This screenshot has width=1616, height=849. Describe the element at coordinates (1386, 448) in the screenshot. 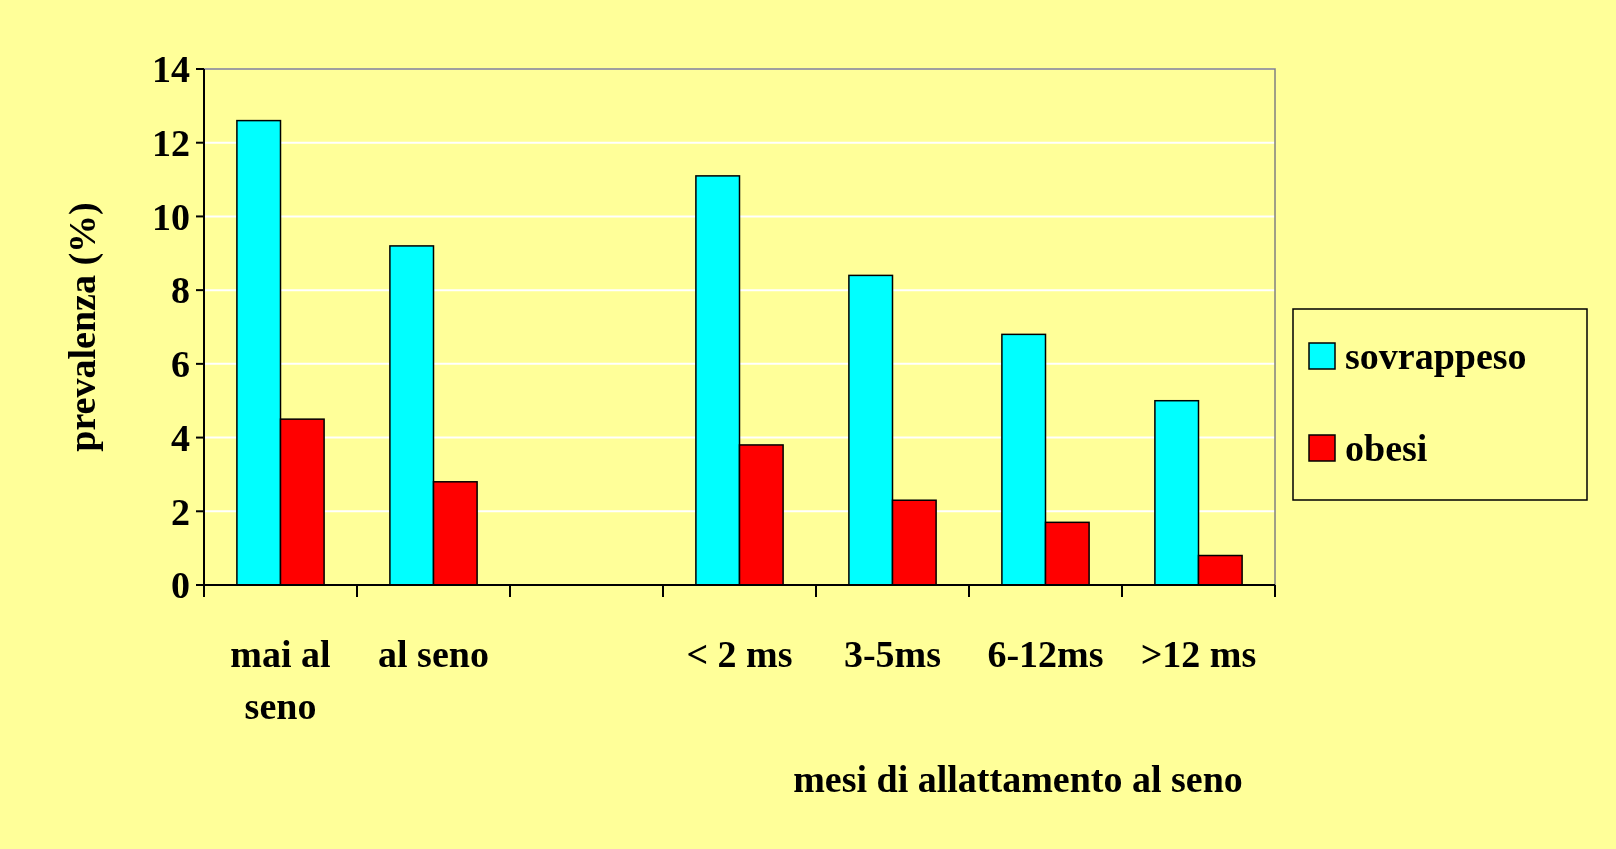

I see `legend-label: obesi` at that location.